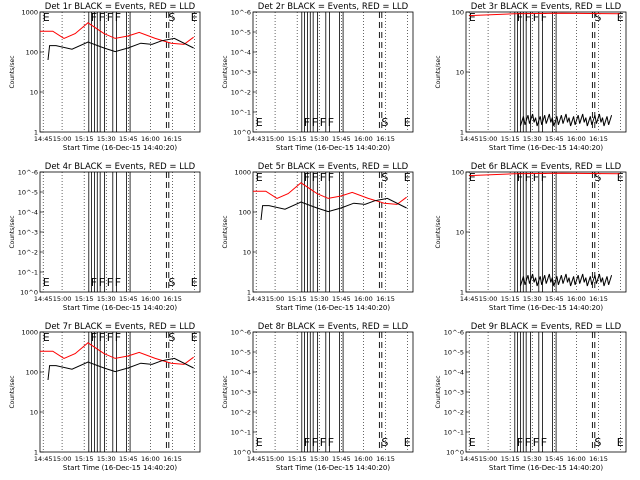 Image resolution: width=640 pixels, height=480 pixels. What do you see at coordinates (241, 33) in the screenshot?
I see `y-tick-label: 10^-5` at bounding box center [241, 33].